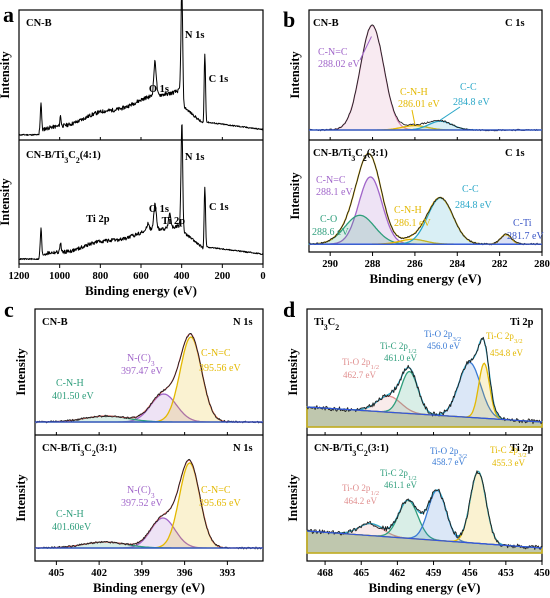 This screenshot has width=550, height=598. I want to click on x-tick-label: 402, so click(99, 573).